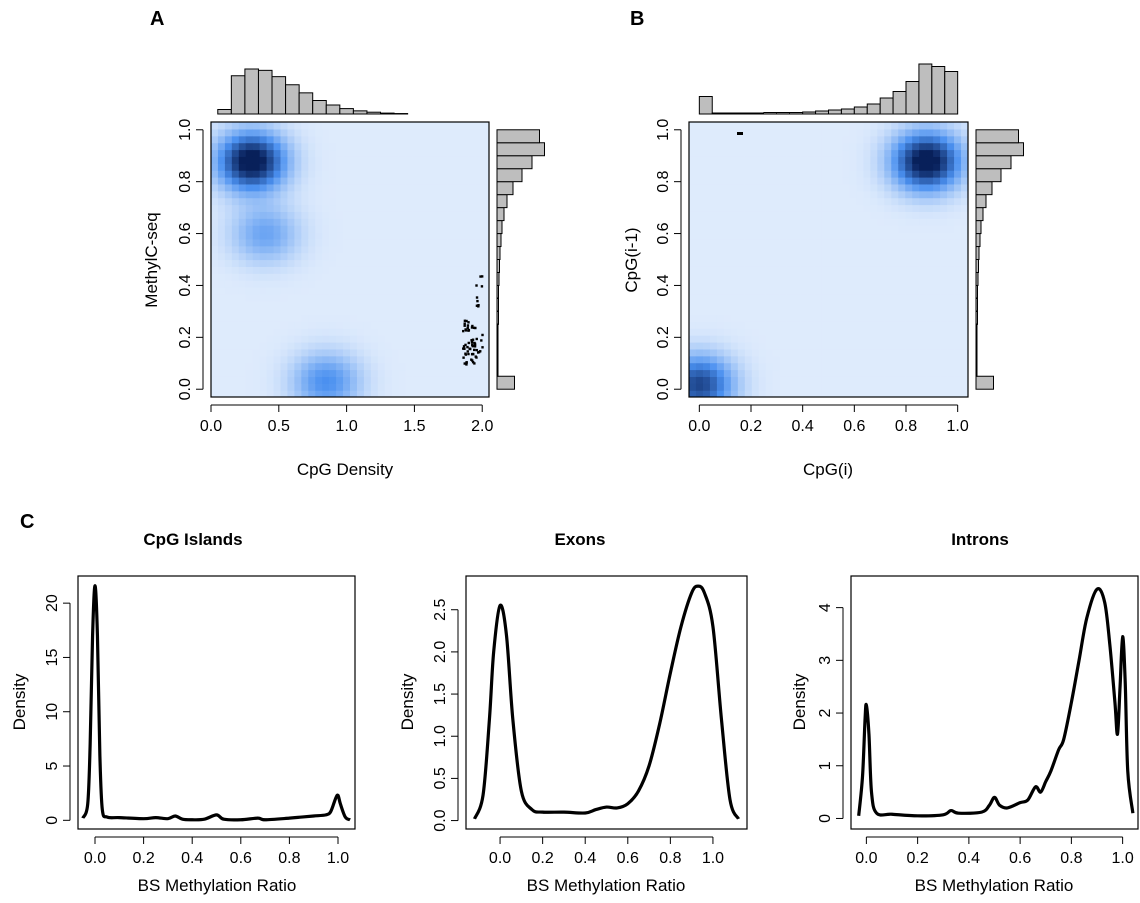 The image size is (1140, 903). Describe the element at coordinates (440, 694) in the screenshot. I see `c2-y-tick-label: 1.5` at that location.